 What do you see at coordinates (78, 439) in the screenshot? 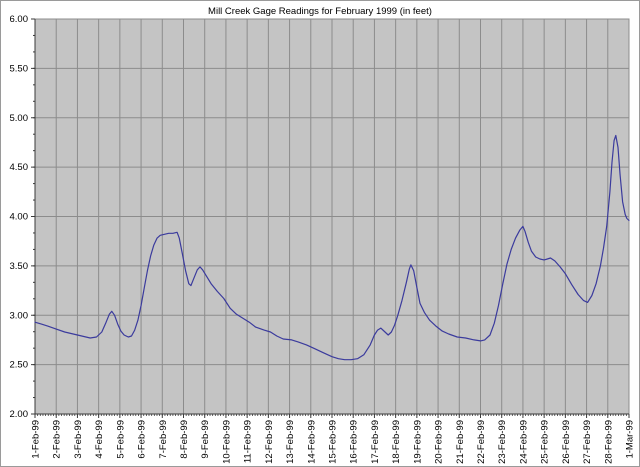
I see `x-tick-label: 3-Feb-99` at bounding box center [78, 439].